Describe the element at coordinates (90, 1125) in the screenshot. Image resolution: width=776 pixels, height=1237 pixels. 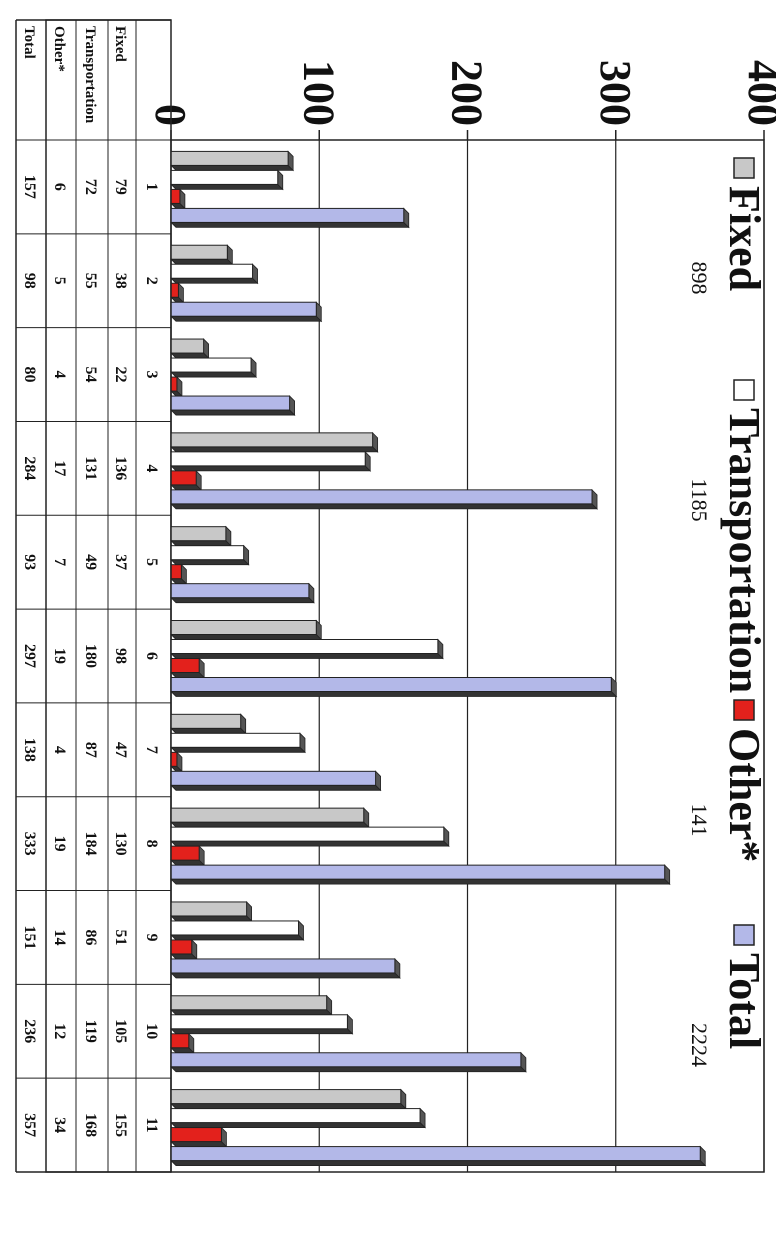
I see `data-label: 168` at that location.